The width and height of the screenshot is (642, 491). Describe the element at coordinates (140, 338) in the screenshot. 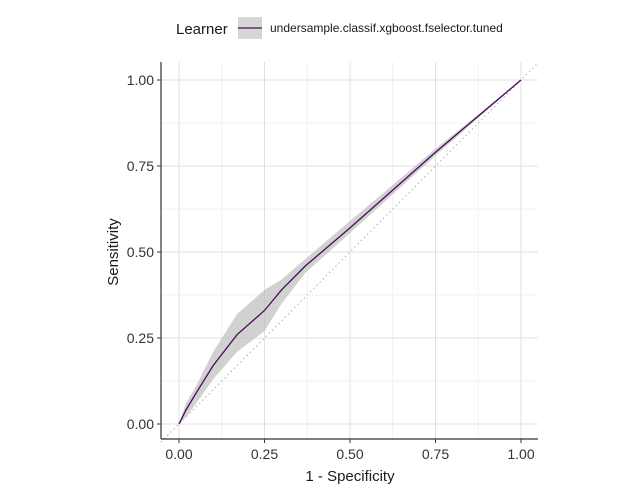

I see `y-tick-label: 0.25` at that location.